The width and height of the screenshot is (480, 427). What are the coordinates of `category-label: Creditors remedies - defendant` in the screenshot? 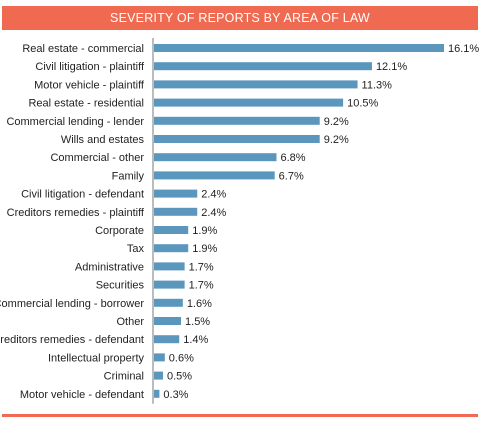 It's located at (72, 340).